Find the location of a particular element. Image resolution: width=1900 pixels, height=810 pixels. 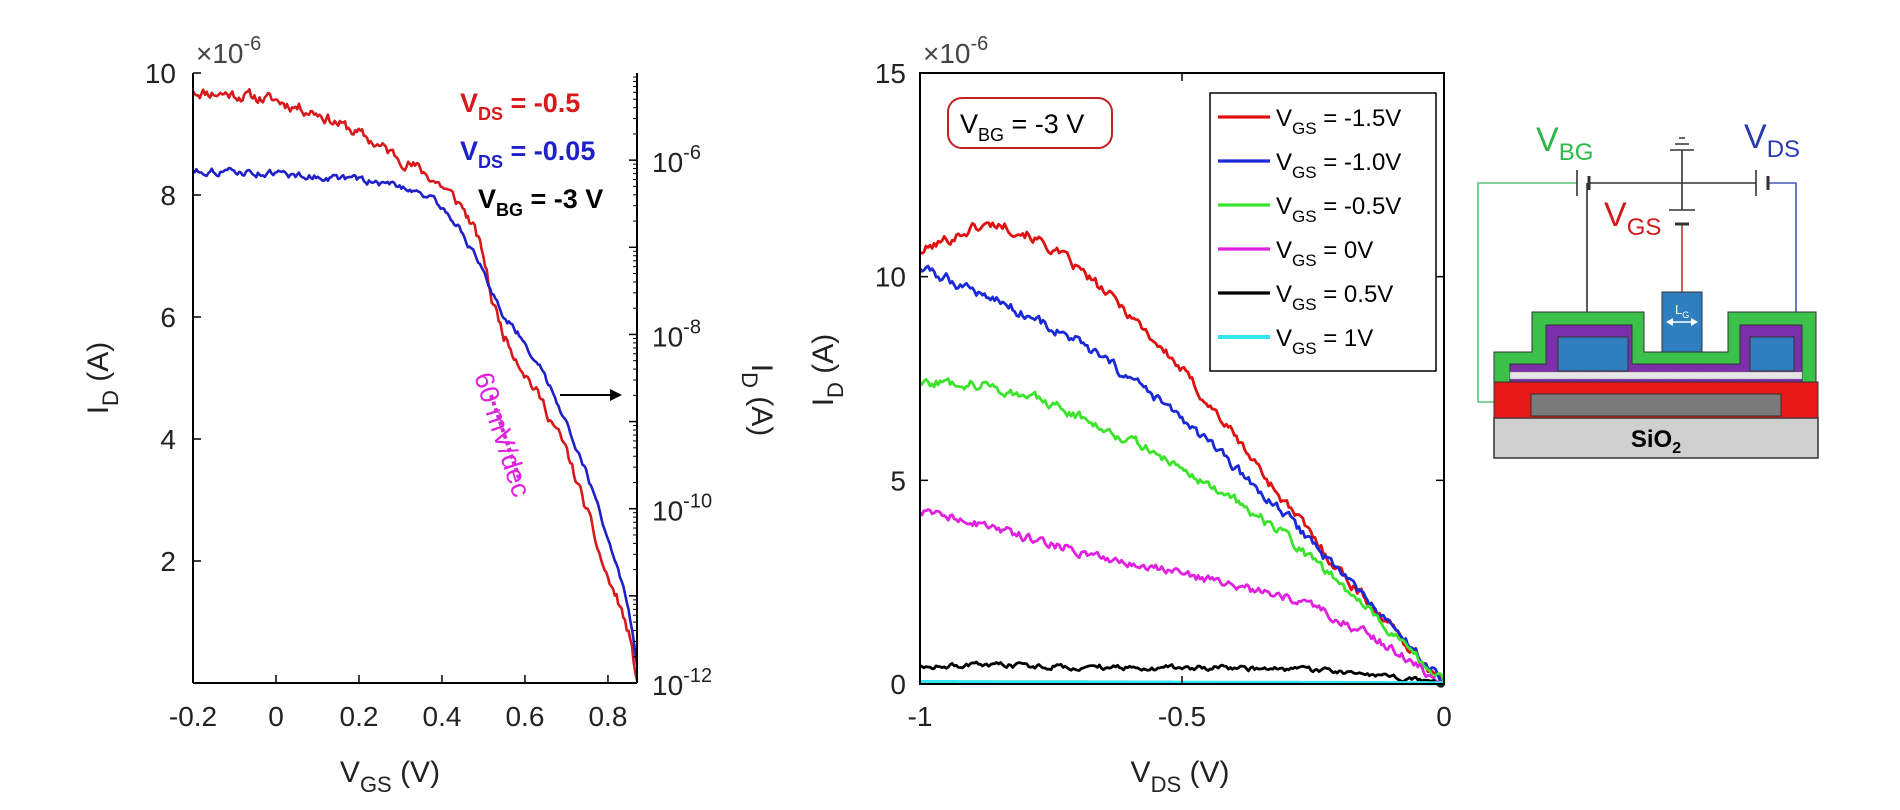

right-axis-arrowhead is located at coordinates (616, 395).